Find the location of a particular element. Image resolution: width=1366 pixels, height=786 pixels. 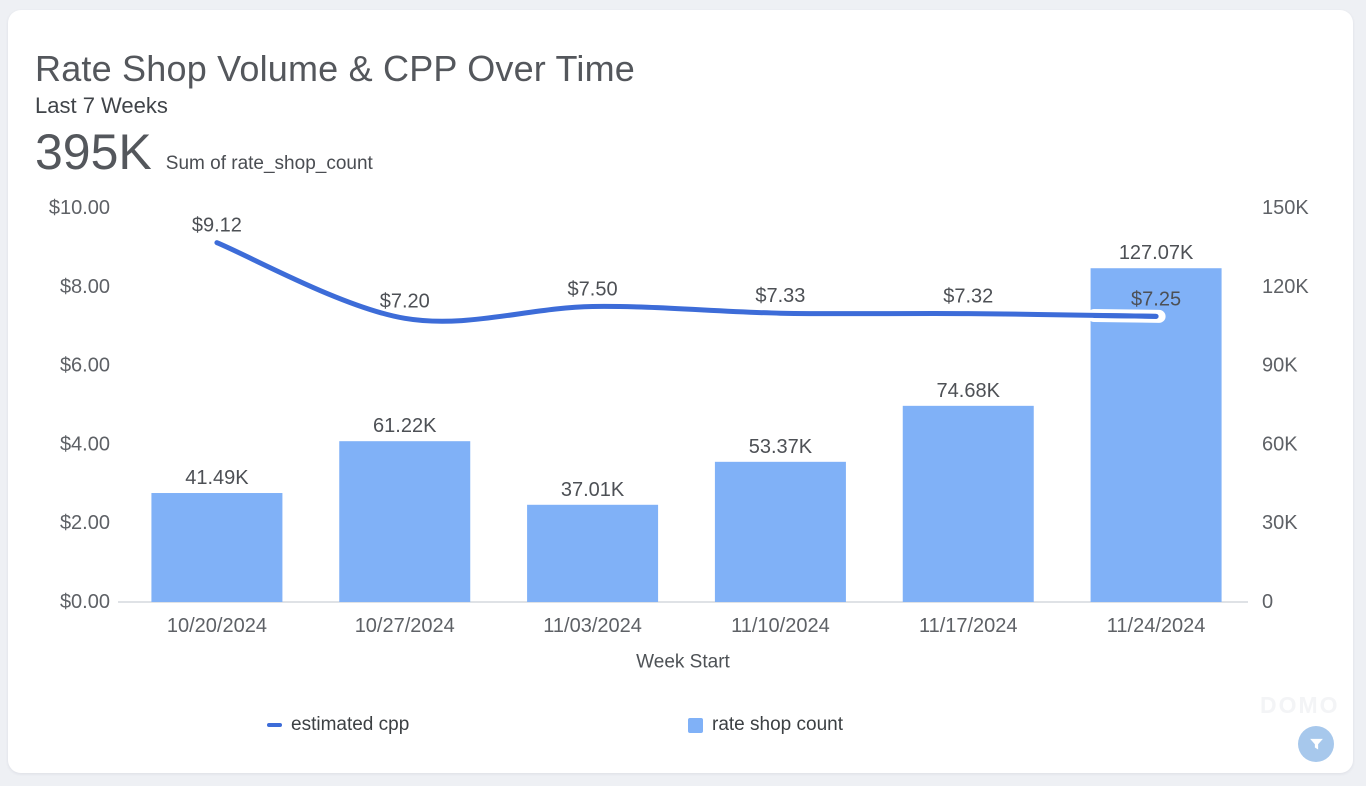

bar-value-label: 74.68K is located at coordinates (969, 391).